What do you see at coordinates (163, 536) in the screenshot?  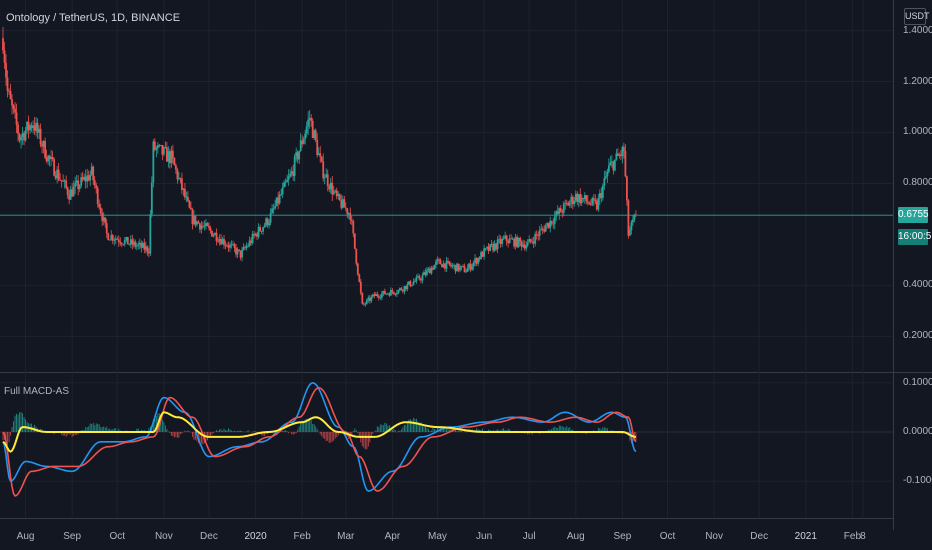 I see `time-tick-label: Nov` at bounding box center [163, 536].